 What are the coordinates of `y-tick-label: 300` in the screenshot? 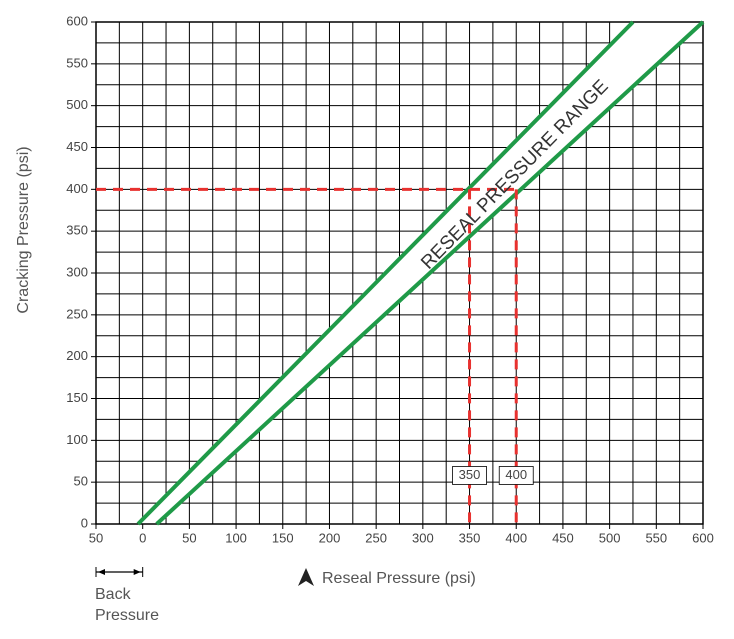 It's located at (77, 271).